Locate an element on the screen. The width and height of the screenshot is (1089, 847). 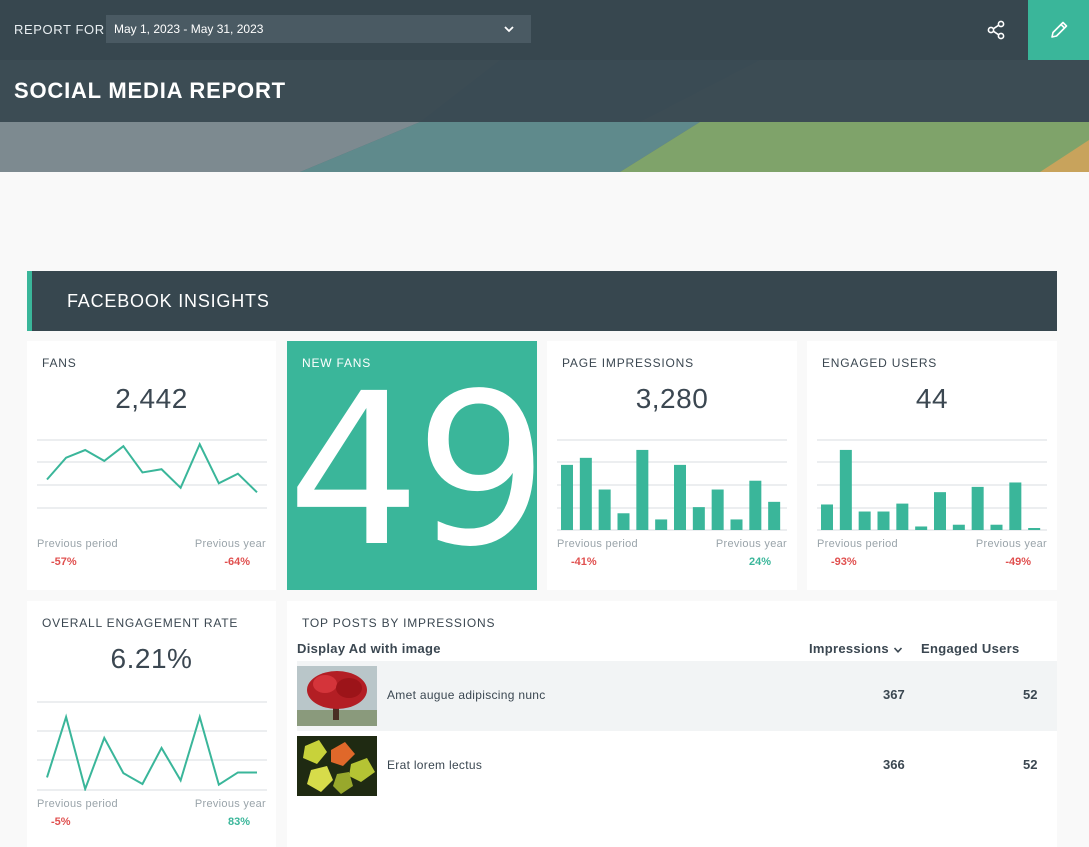
share-icon is located at coordinates (996, 30).